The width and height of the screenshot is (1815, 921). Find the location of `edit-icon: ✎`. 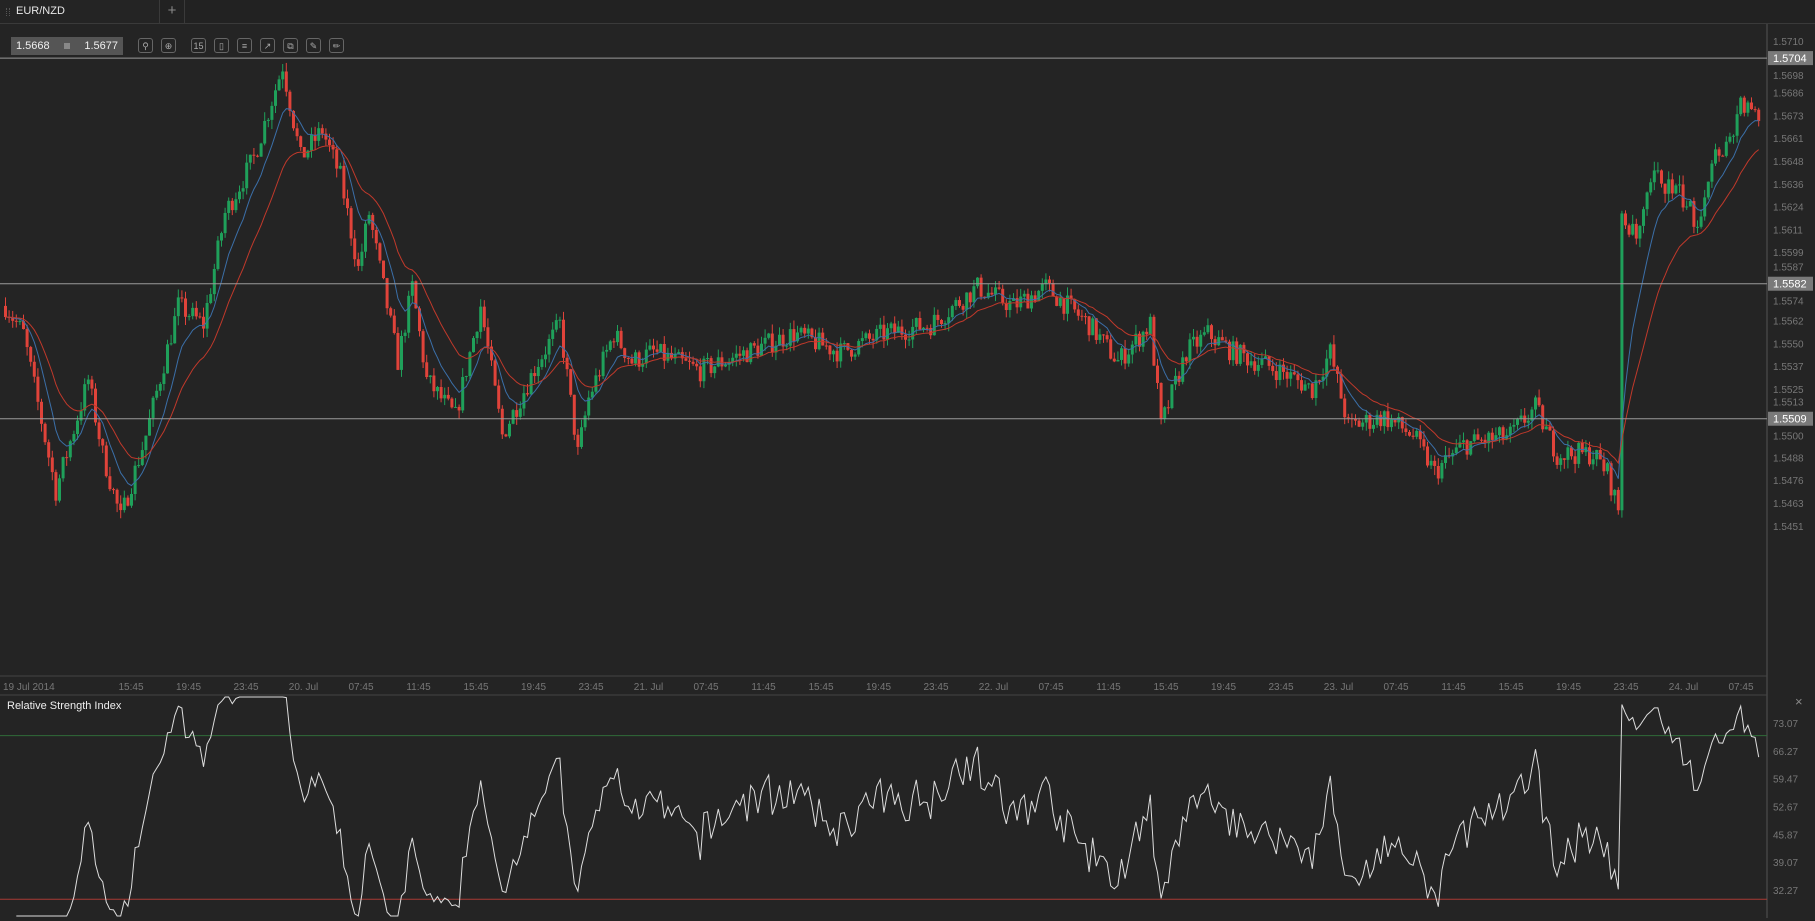

edit-icon: ✎ is located at coordinates (313, 45).